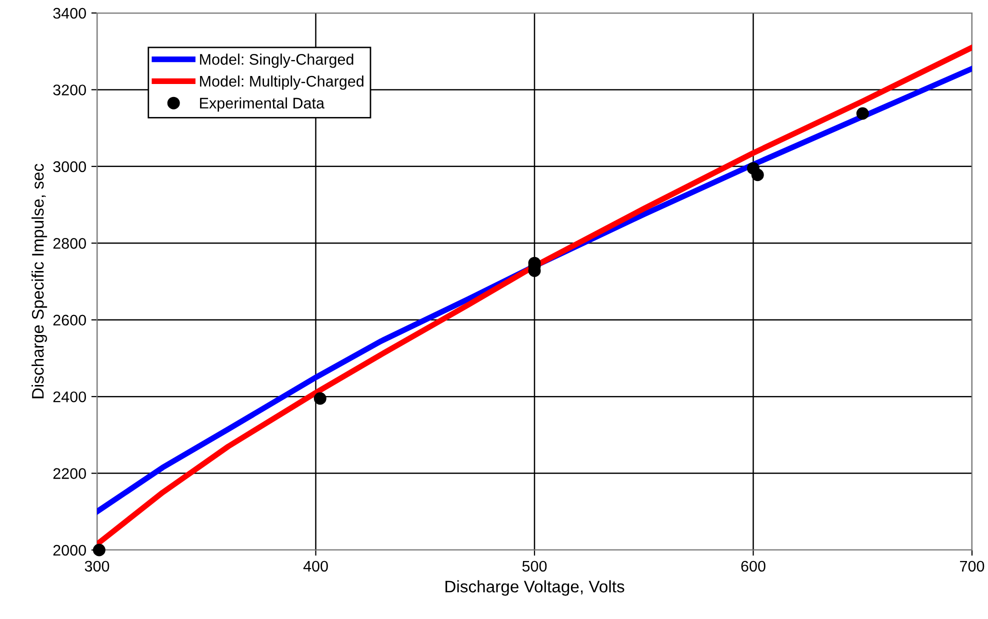  Describe the element at coordinates (262, 104) in the screenshot. I see `legend-label: Experimental Data` at that location.